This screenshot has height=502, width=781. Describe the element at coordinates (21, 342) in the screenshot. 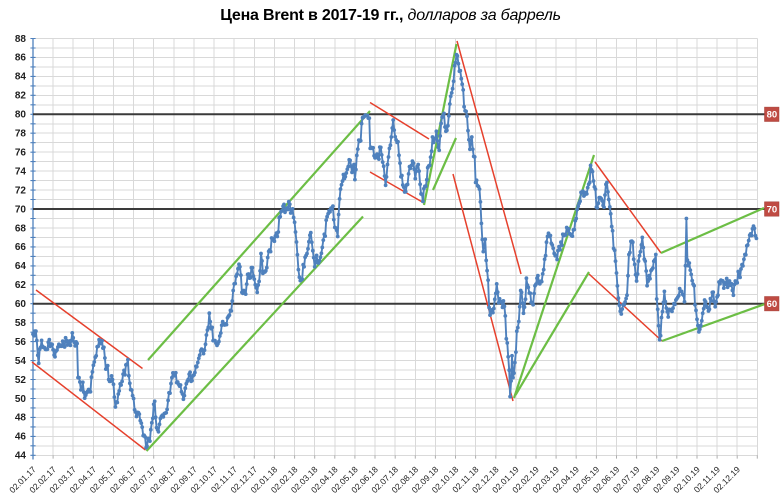

I see `svg-text: 56` at that location.